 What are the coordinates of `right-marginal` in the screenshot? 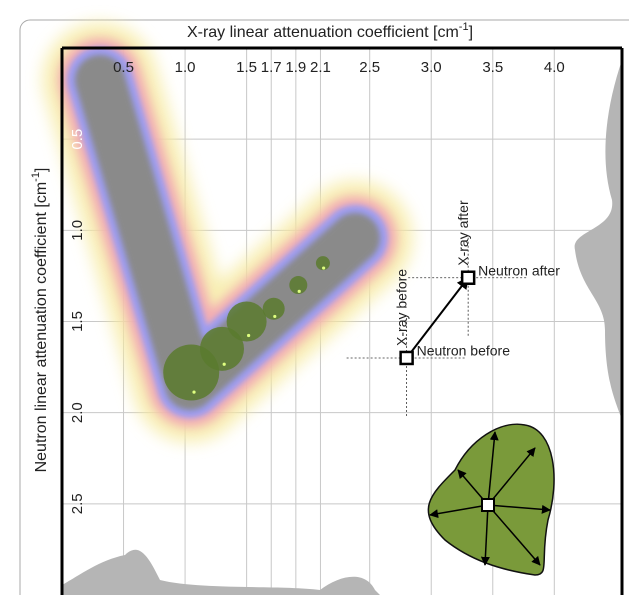 It's located at (598, 240).